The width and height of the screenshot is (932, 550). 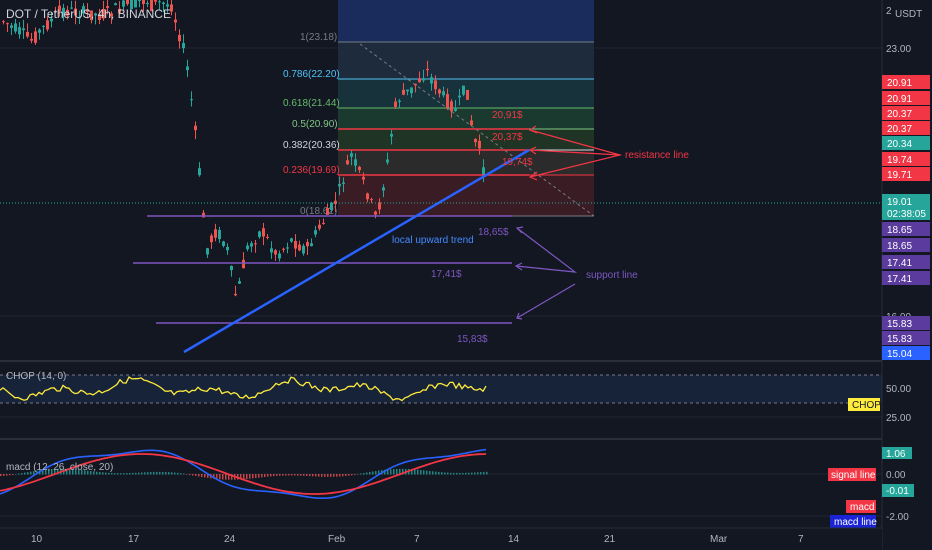 I want to click on time-label-mar: Mar, so click(x=719, y=539).